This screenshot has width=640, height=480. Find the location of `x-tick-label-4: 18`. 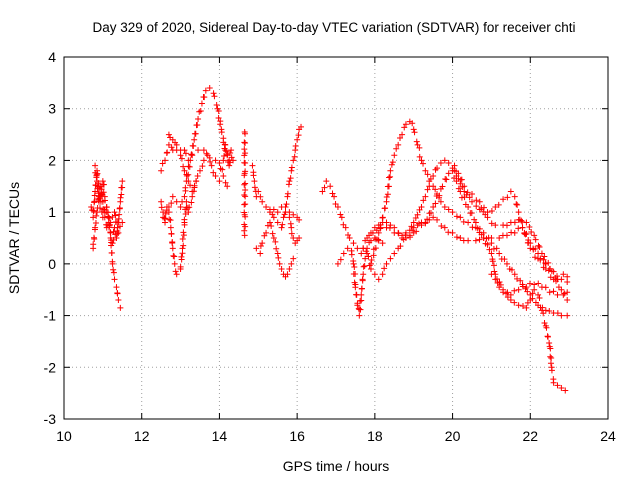

x-tick-label-4: 18 is located at coordinates (375, 436).